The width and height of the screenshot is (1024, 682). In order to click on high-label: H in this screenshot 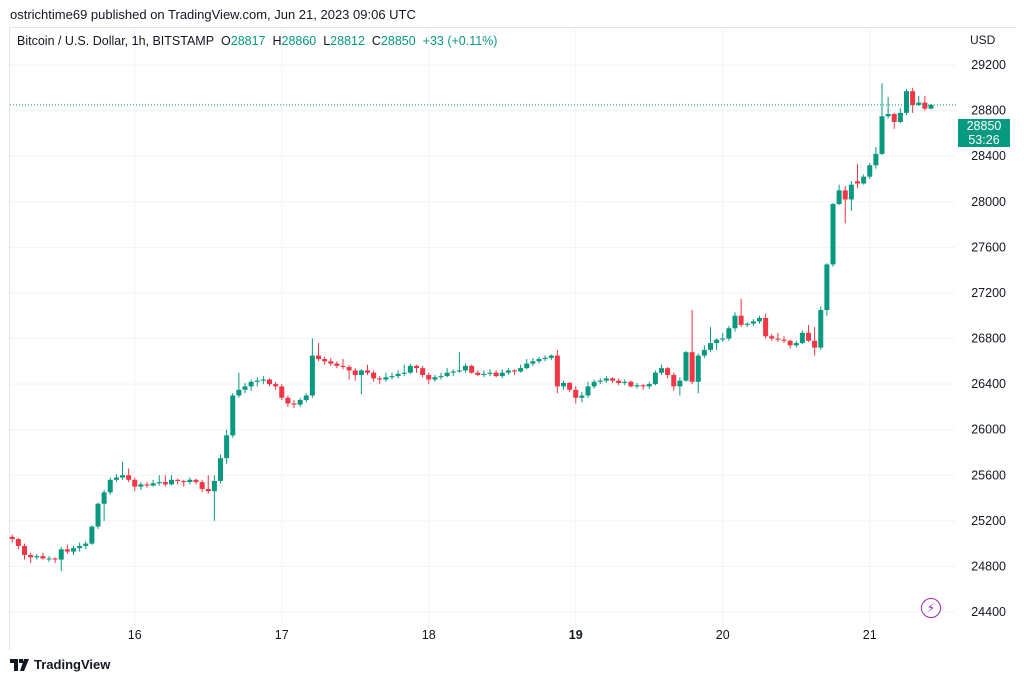, I will do `click(277, 41)`.